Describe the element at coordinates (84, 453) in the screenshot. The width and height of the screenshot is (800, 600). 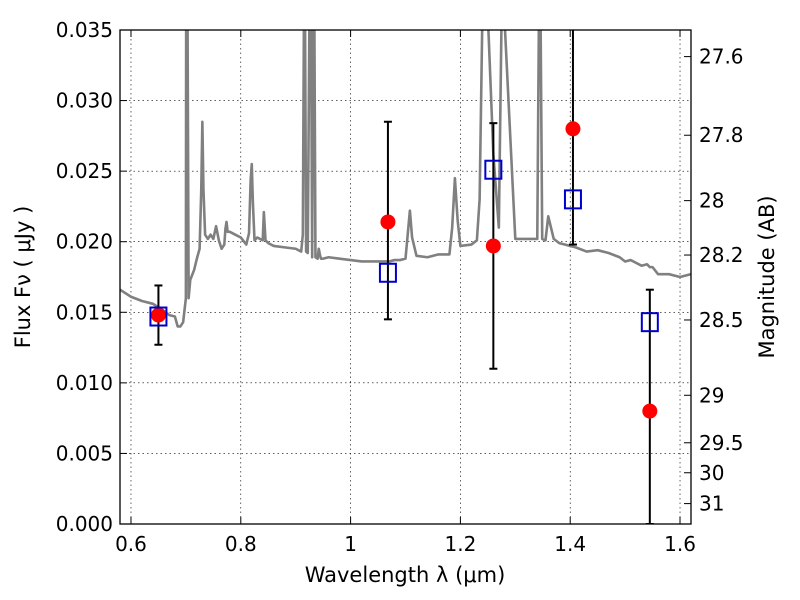
I see `y-tick-label: 0.005` at that location.